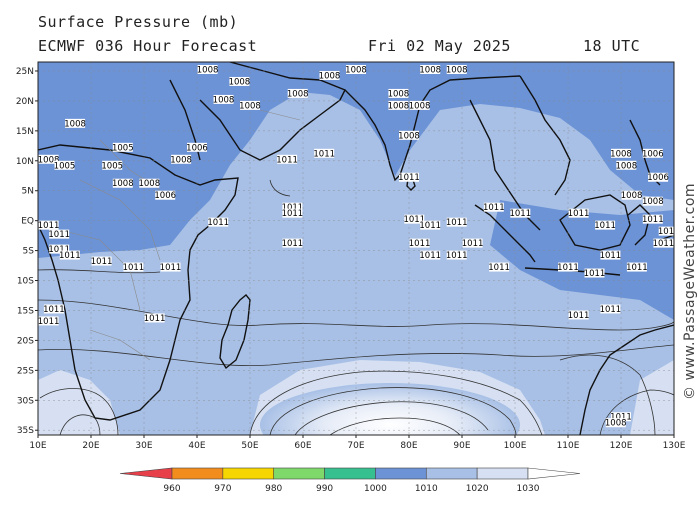 This screenshot has width=700, height=525. Describe the element at coordinates (25, 431) in the screenshot. I see `lat-tick-label: 35S` at that location.